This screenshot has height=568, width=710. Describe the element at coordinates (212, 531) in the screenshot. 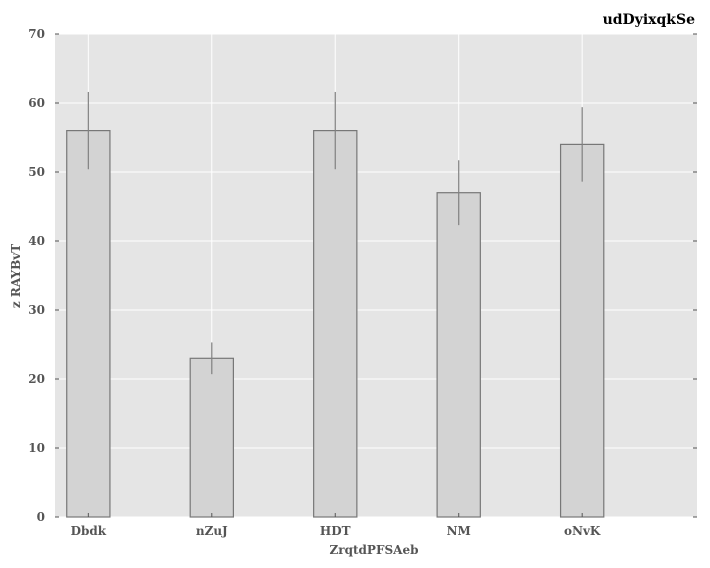

I see `x-tick-label: nZuJ` at that location.